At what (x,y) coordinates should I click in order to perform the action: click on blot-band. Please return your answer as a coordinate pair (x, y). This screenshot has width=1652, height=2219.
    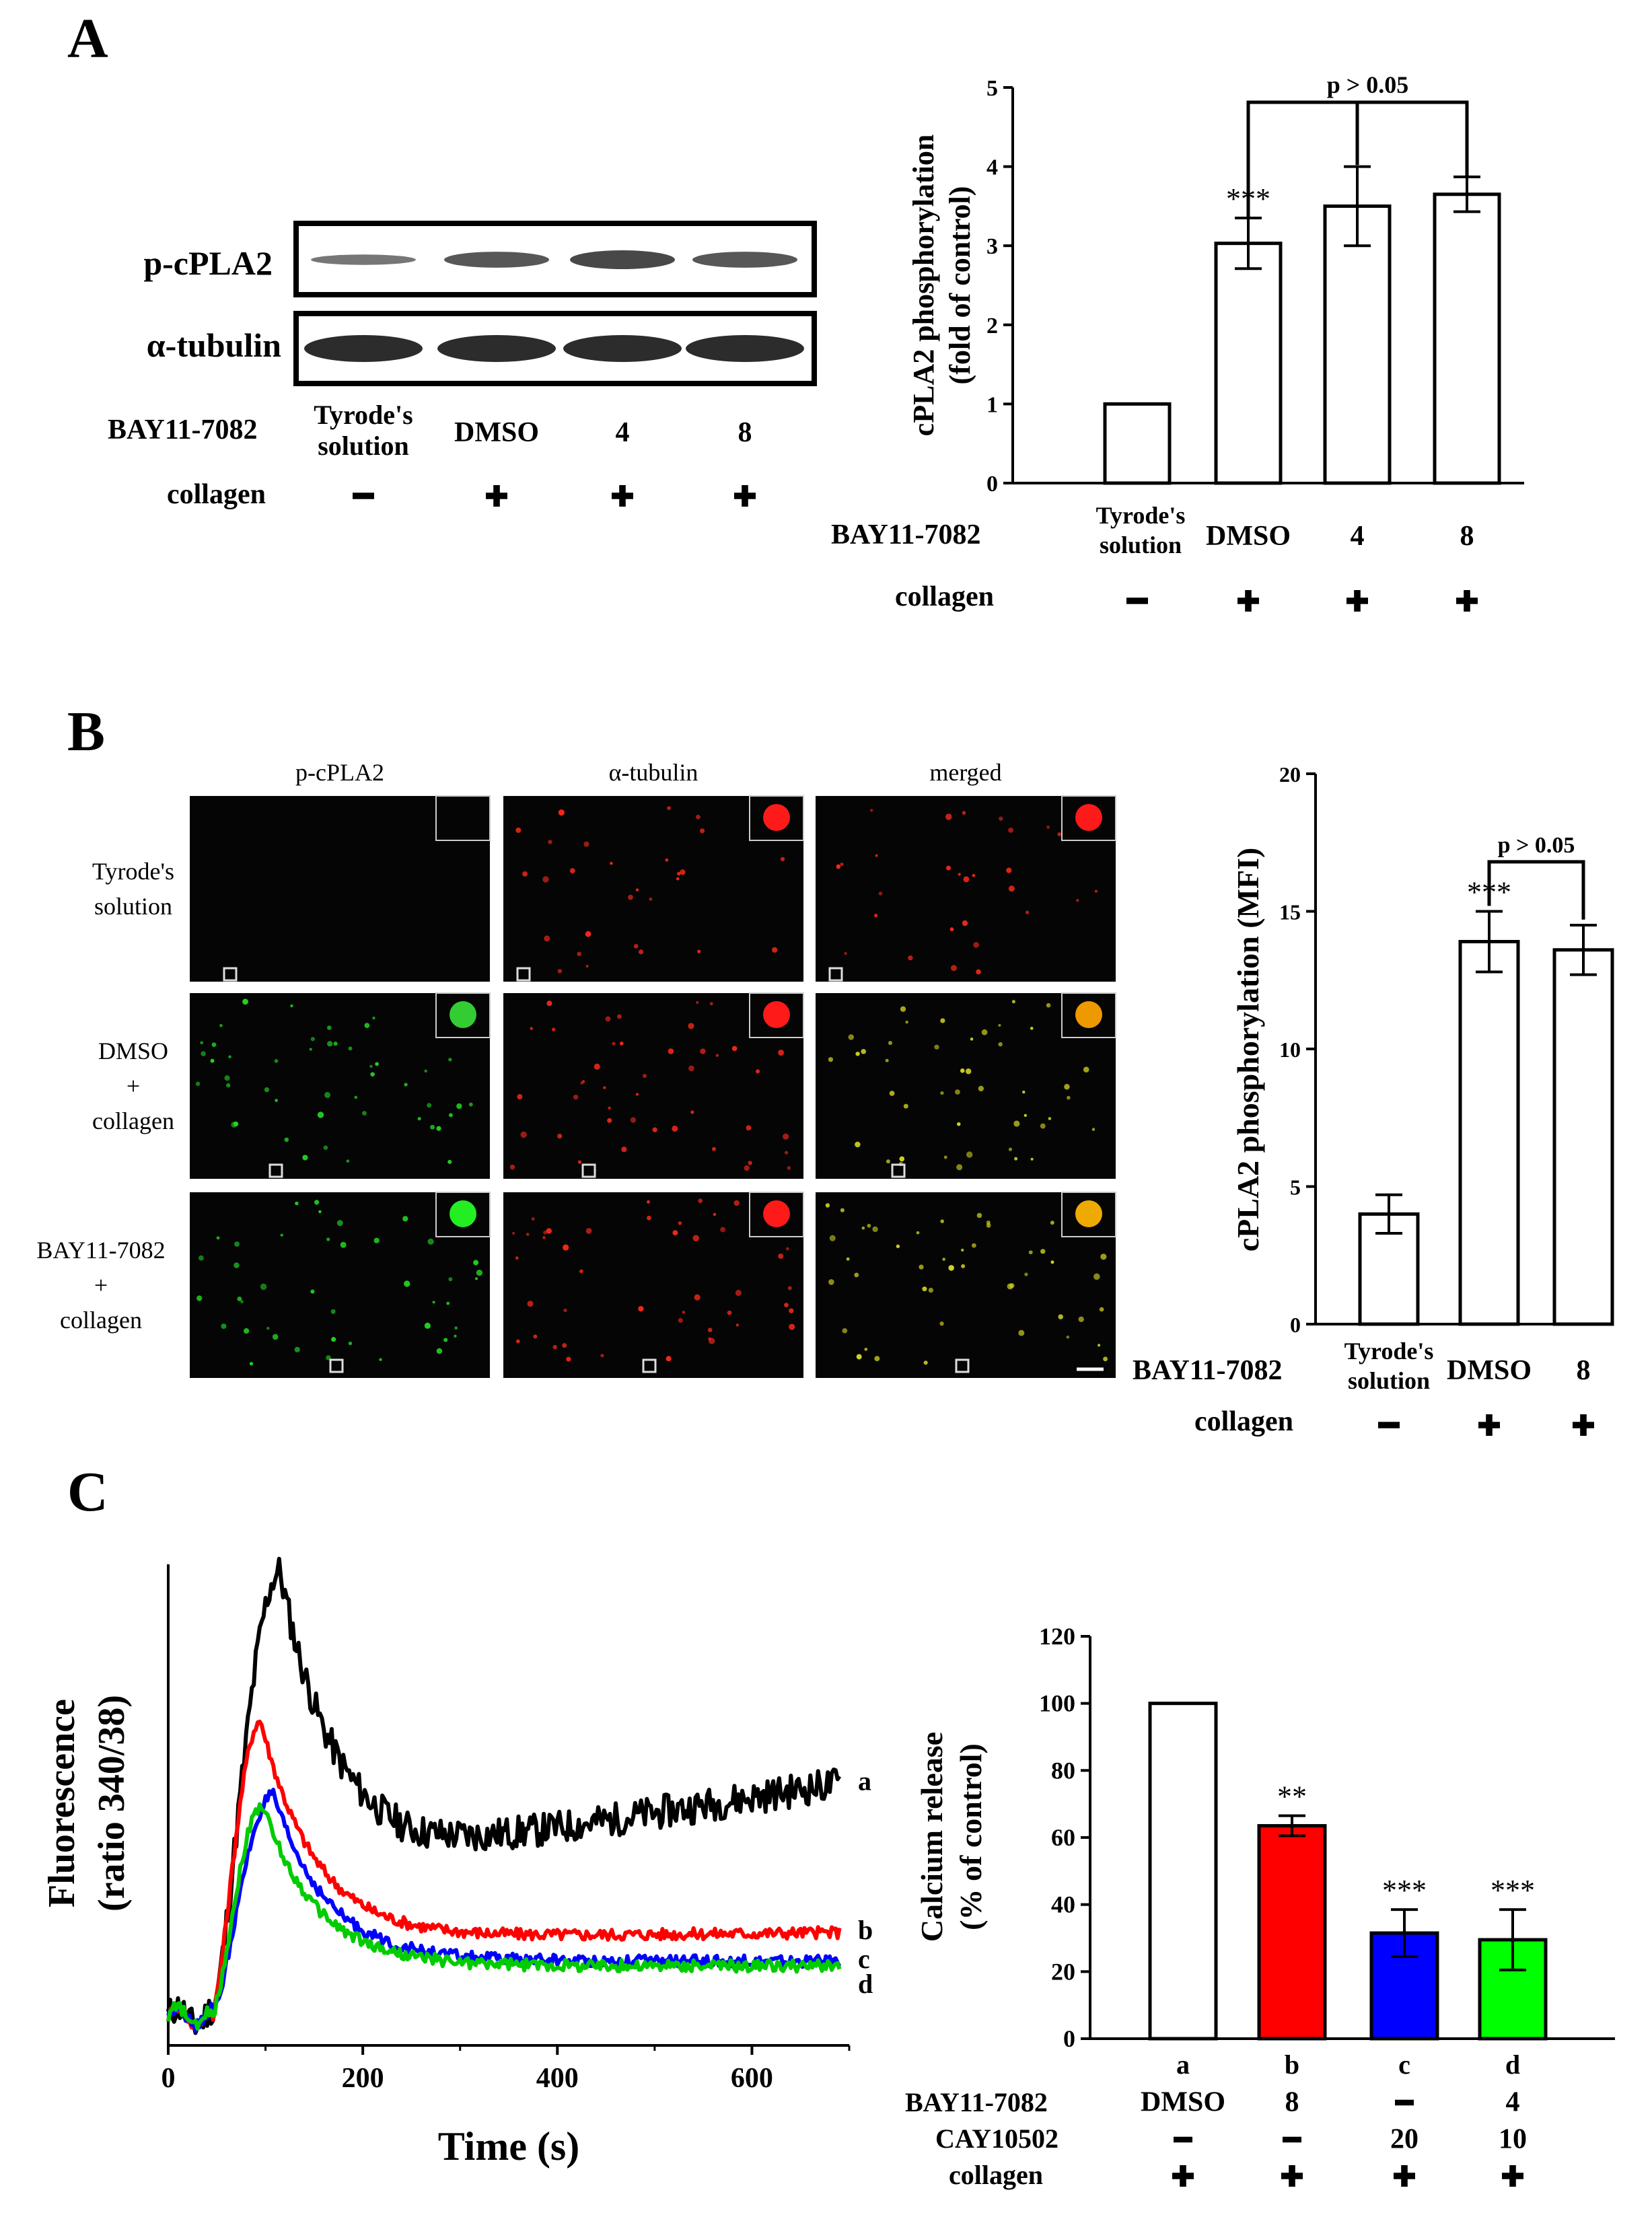
    Looking at the image, I should click on (622, 349).